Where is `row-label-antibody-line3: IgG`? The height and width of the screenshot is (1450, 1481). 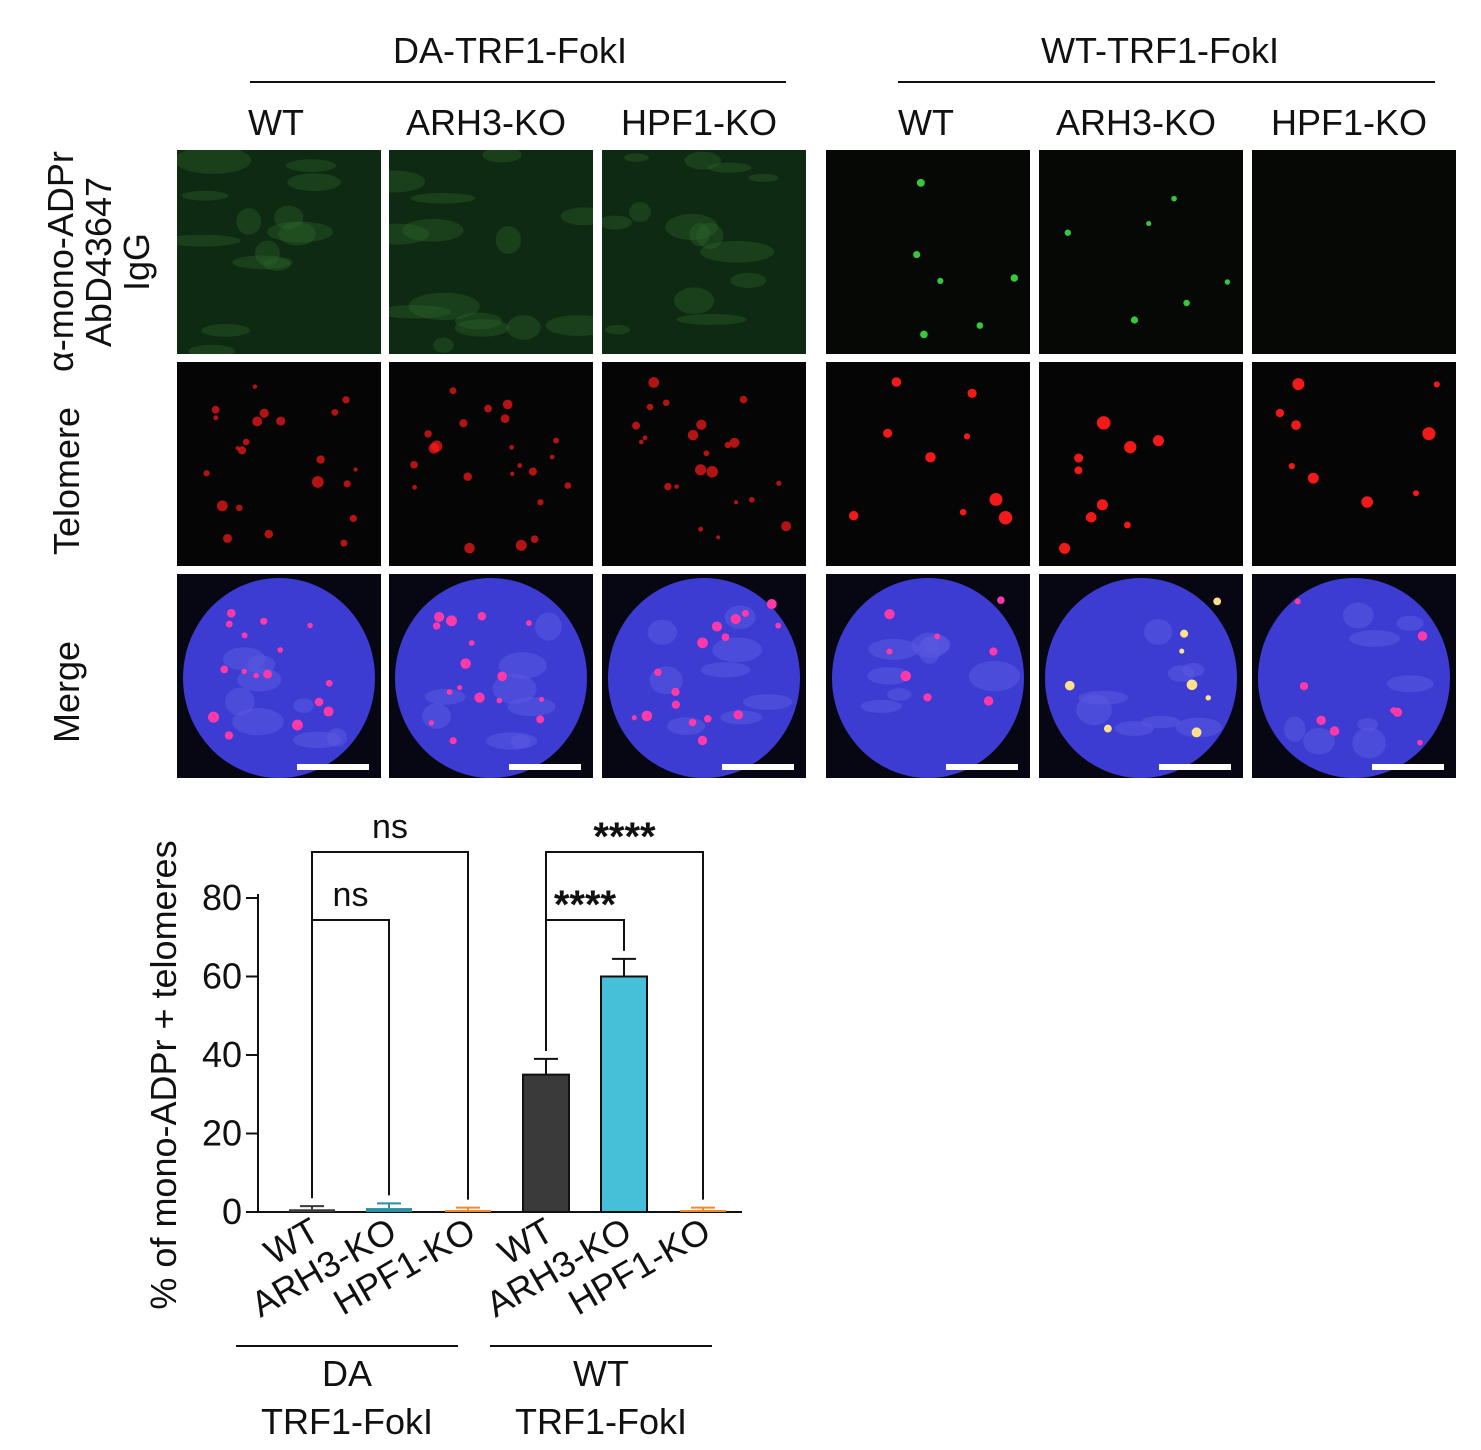 row-label-antibody-line3: IgG is located at coordinates (136, 262).